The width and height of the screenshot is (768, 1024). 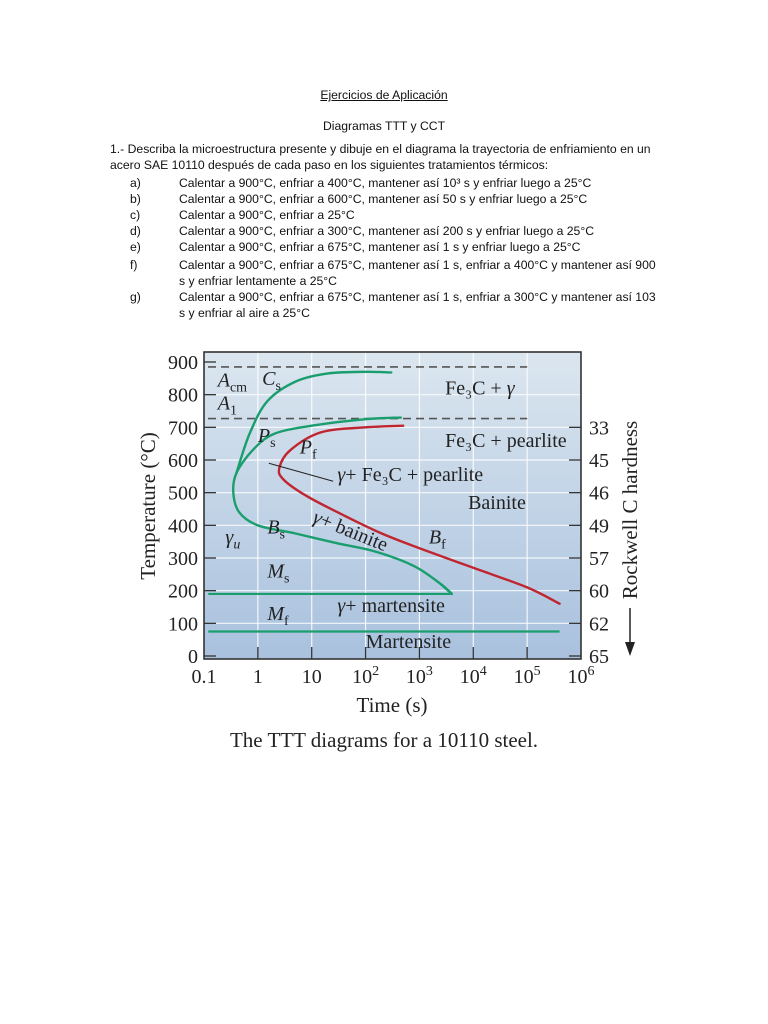 I want to click on region-label: Bf, so click(x=437, y=539).